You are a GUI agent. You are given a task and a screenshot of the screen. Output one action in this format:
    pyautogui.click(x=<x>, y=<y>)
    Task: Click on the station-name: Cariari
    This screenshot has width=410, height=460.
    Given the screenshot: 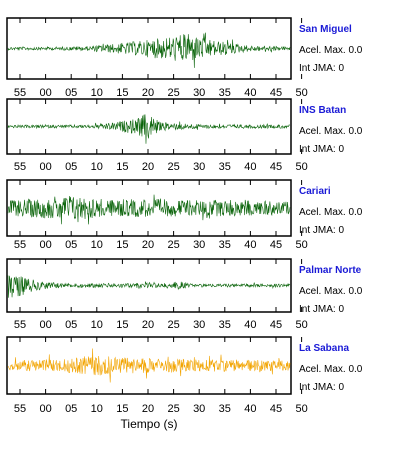 What is the action you would take?
    pyautogui.click(x=315, y=191)
    